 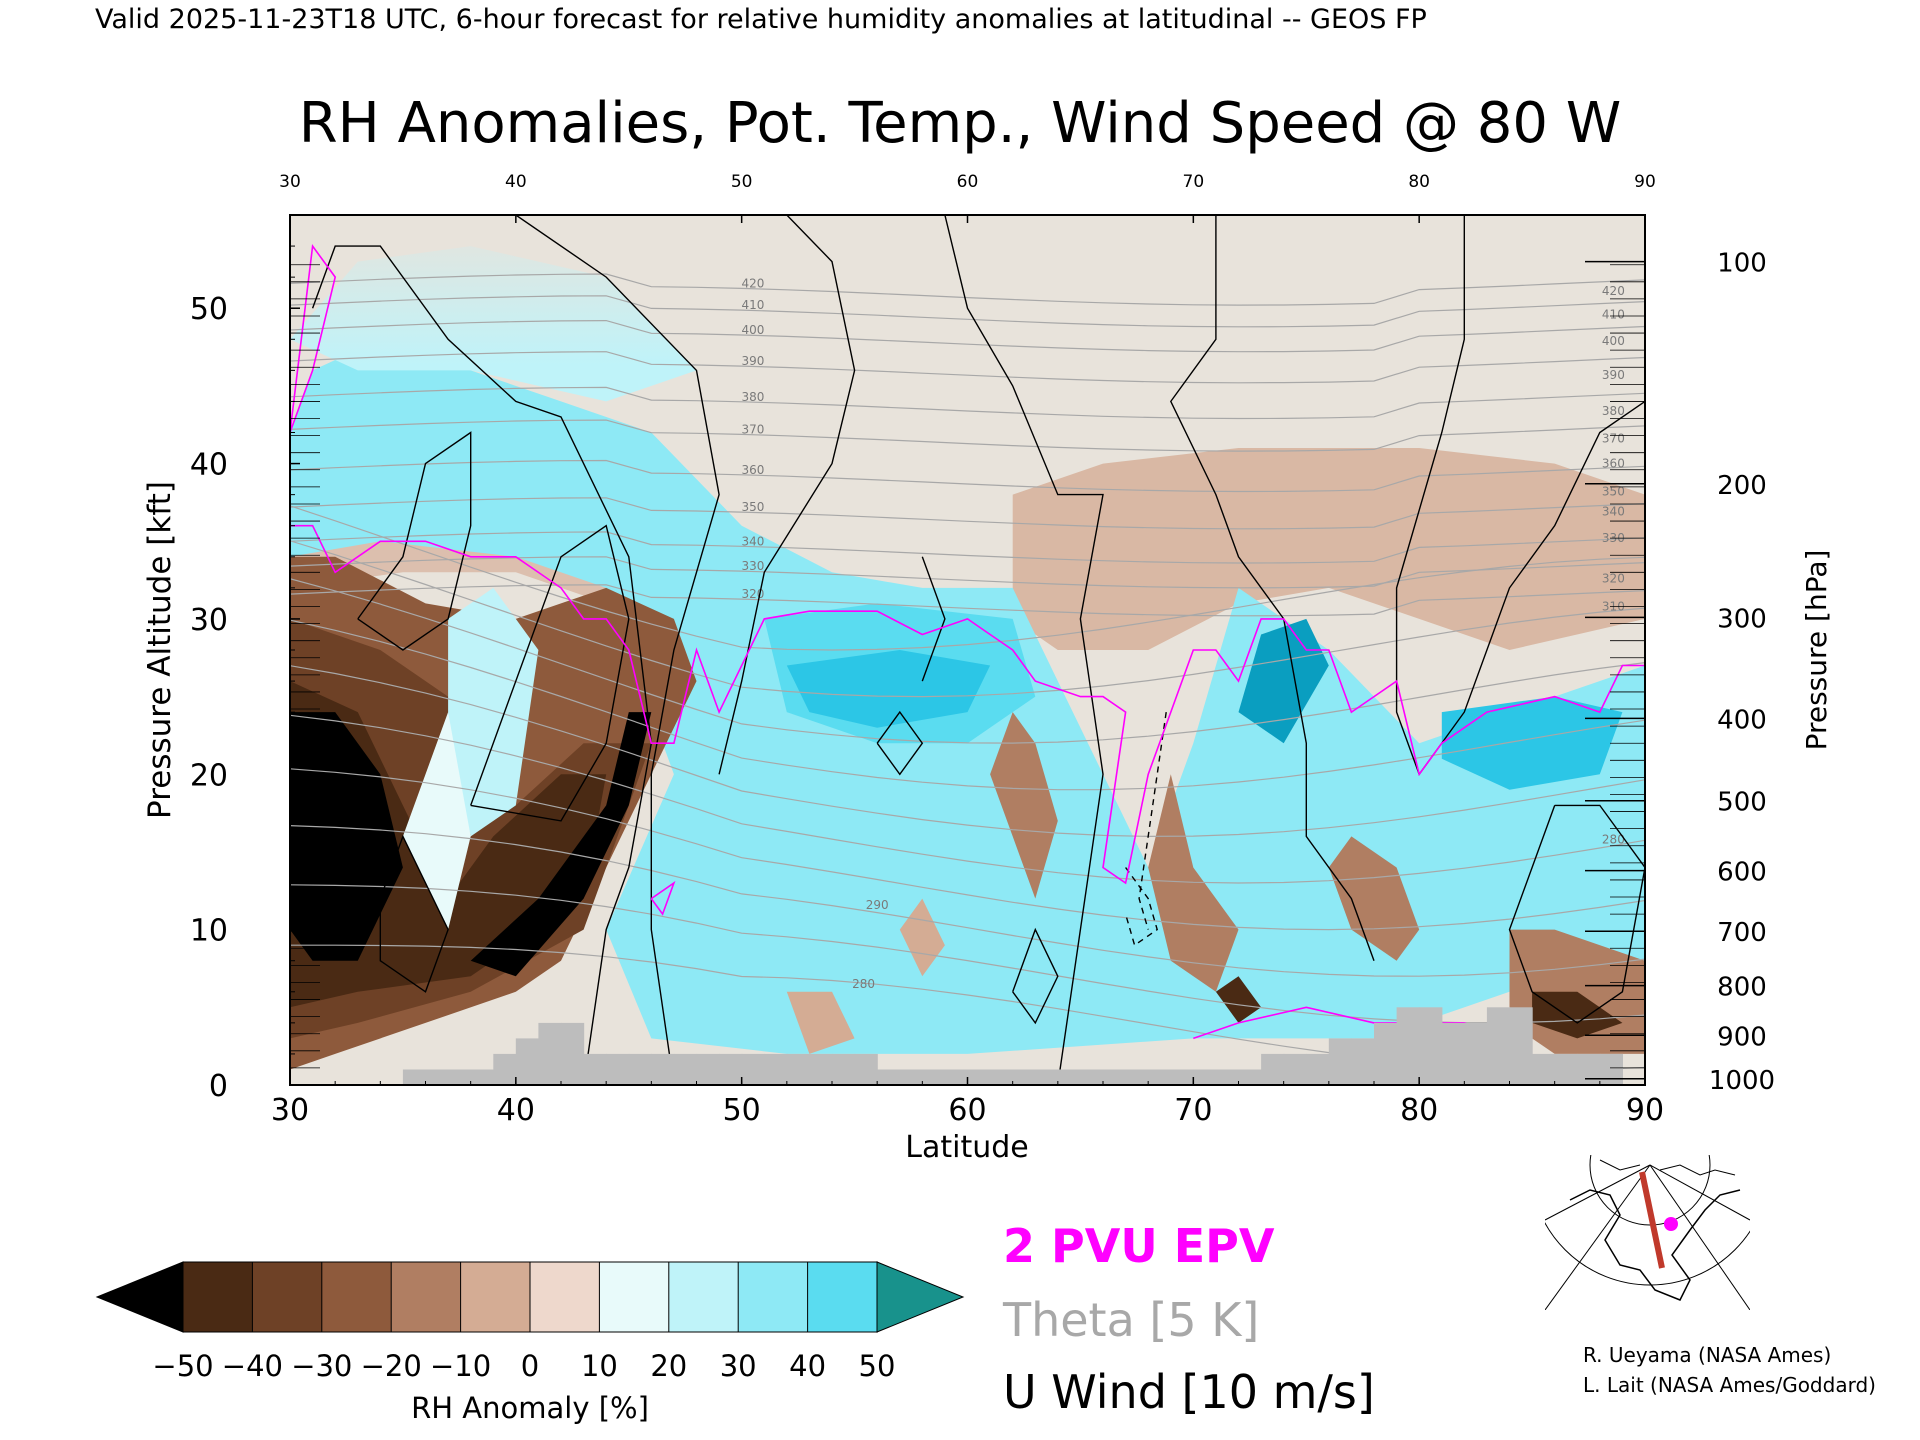 What do you see at coordinates (1130, 1320) in the screenshot?
I see `legend-theta: Theta [5 K]` at bounding box center [1130, 1320].